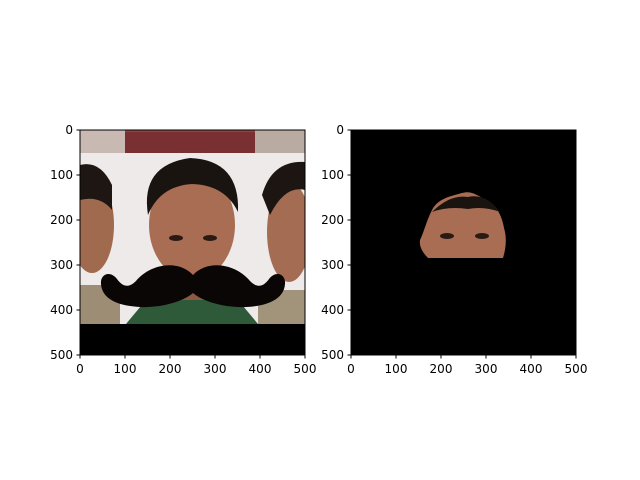 This screenshot has width=640, height=480. What do you see at coordinates (396, 369) in the screenshot?
I see `right-xtick-label-100: 100` at bounding box center [396, 369].